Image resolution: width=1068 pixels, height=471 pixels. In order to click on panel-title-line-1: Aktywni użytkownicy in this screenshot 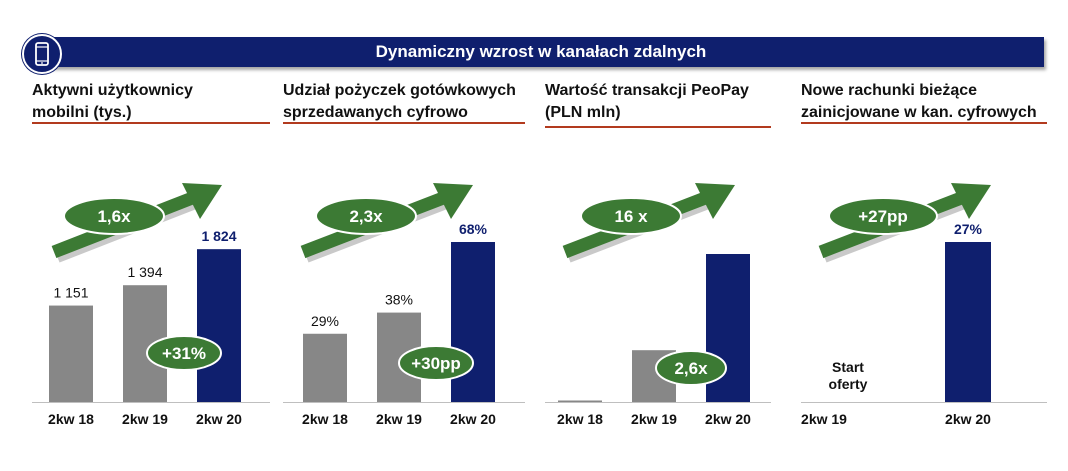, I will do `click(112, 90)`.